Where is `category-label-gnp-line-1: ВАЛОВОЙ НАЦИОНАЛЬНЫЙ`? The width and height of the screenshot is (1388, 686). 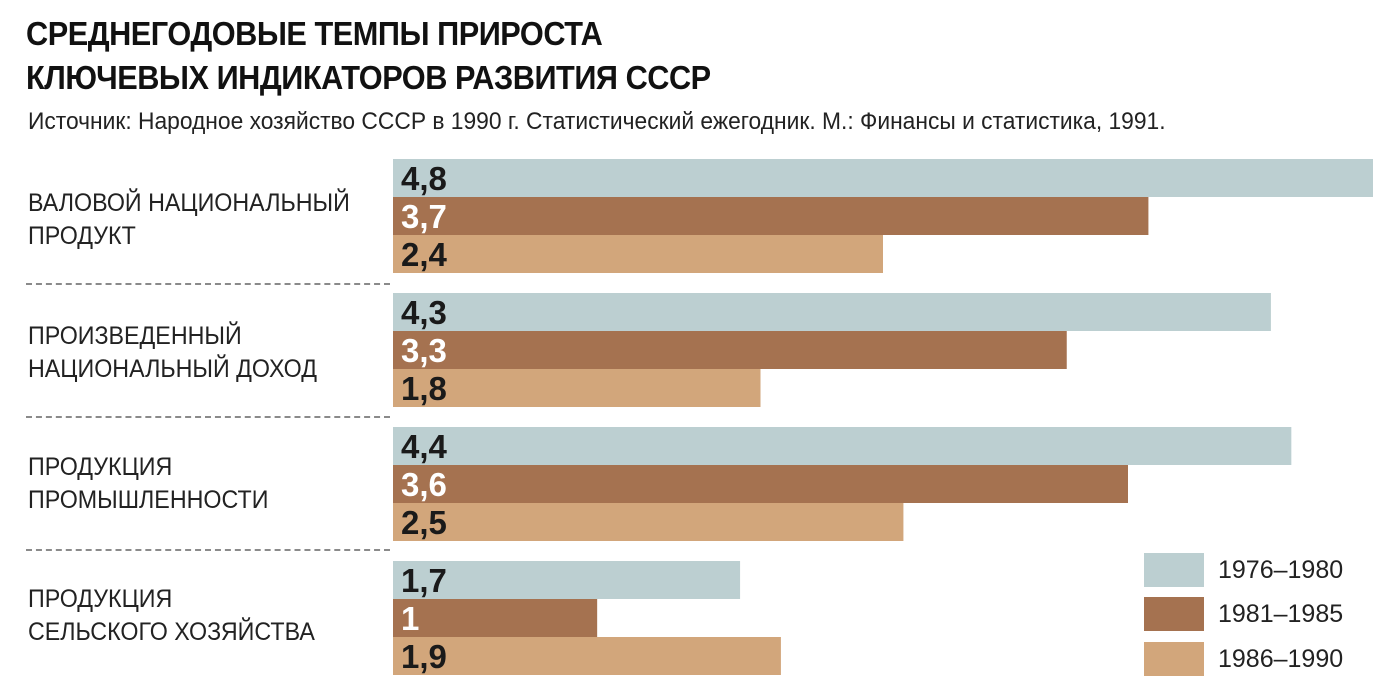
category-label-gnp-line-1: ВАЛОВОЙ НАЦИОНАЛЬНЫЙ is located at coordinates (189, 203).